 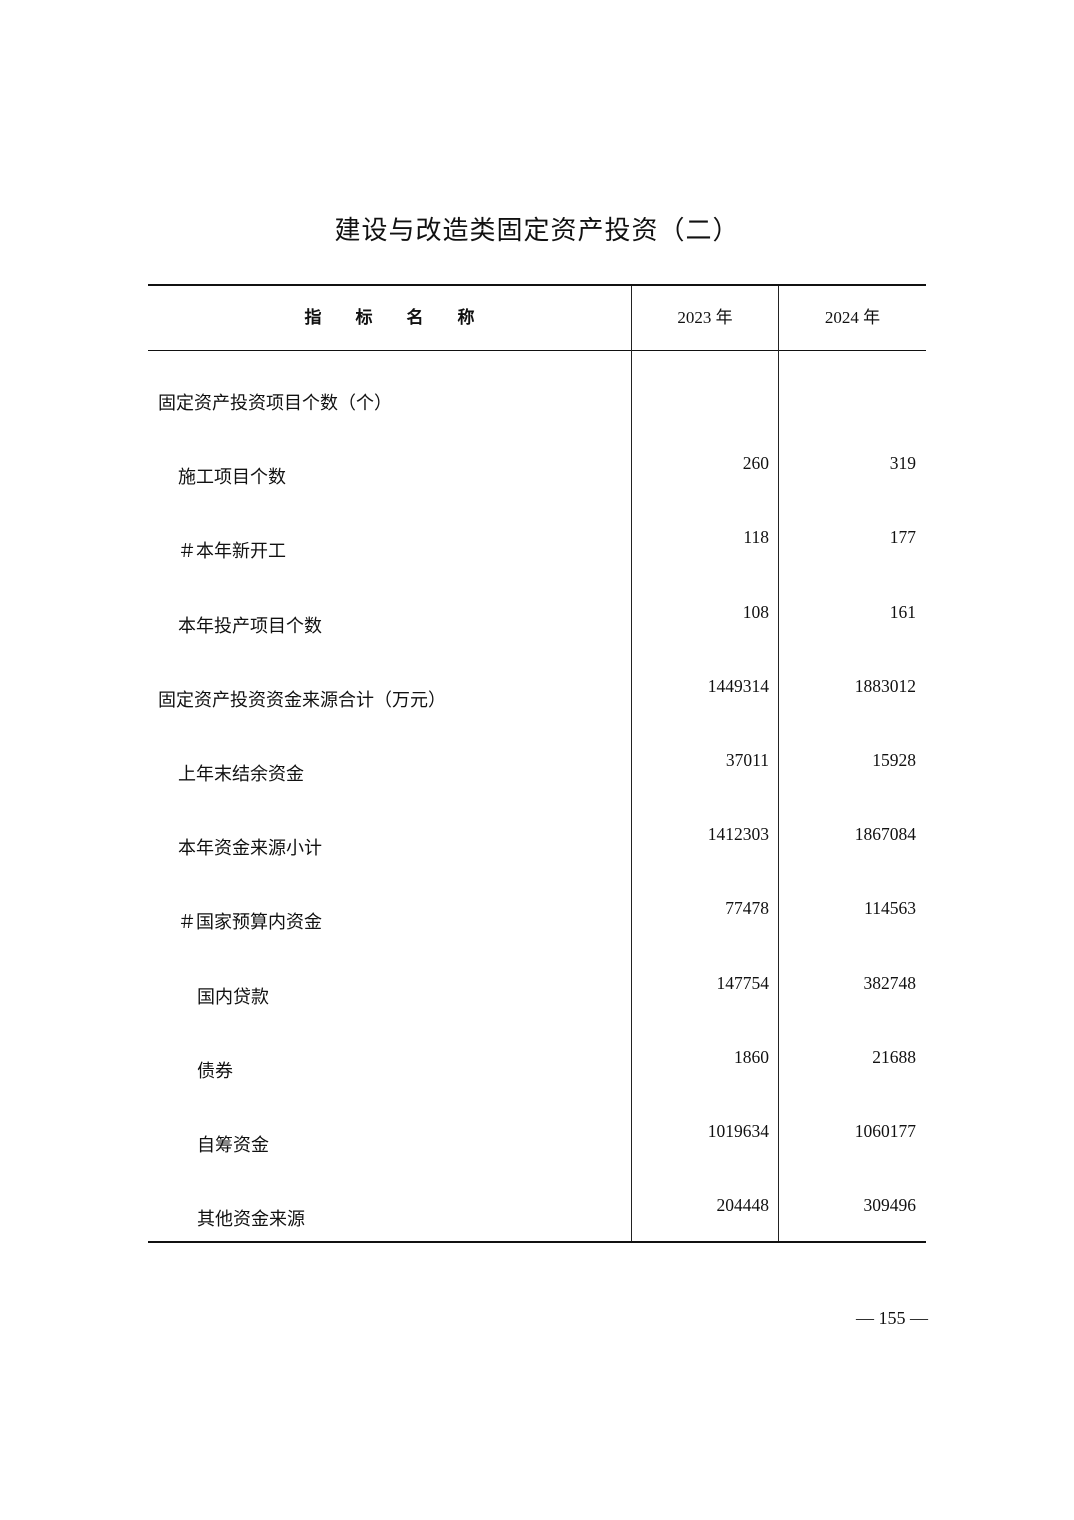 I want to click on row-label: 施工项目个数, so click(x=232, y=477).